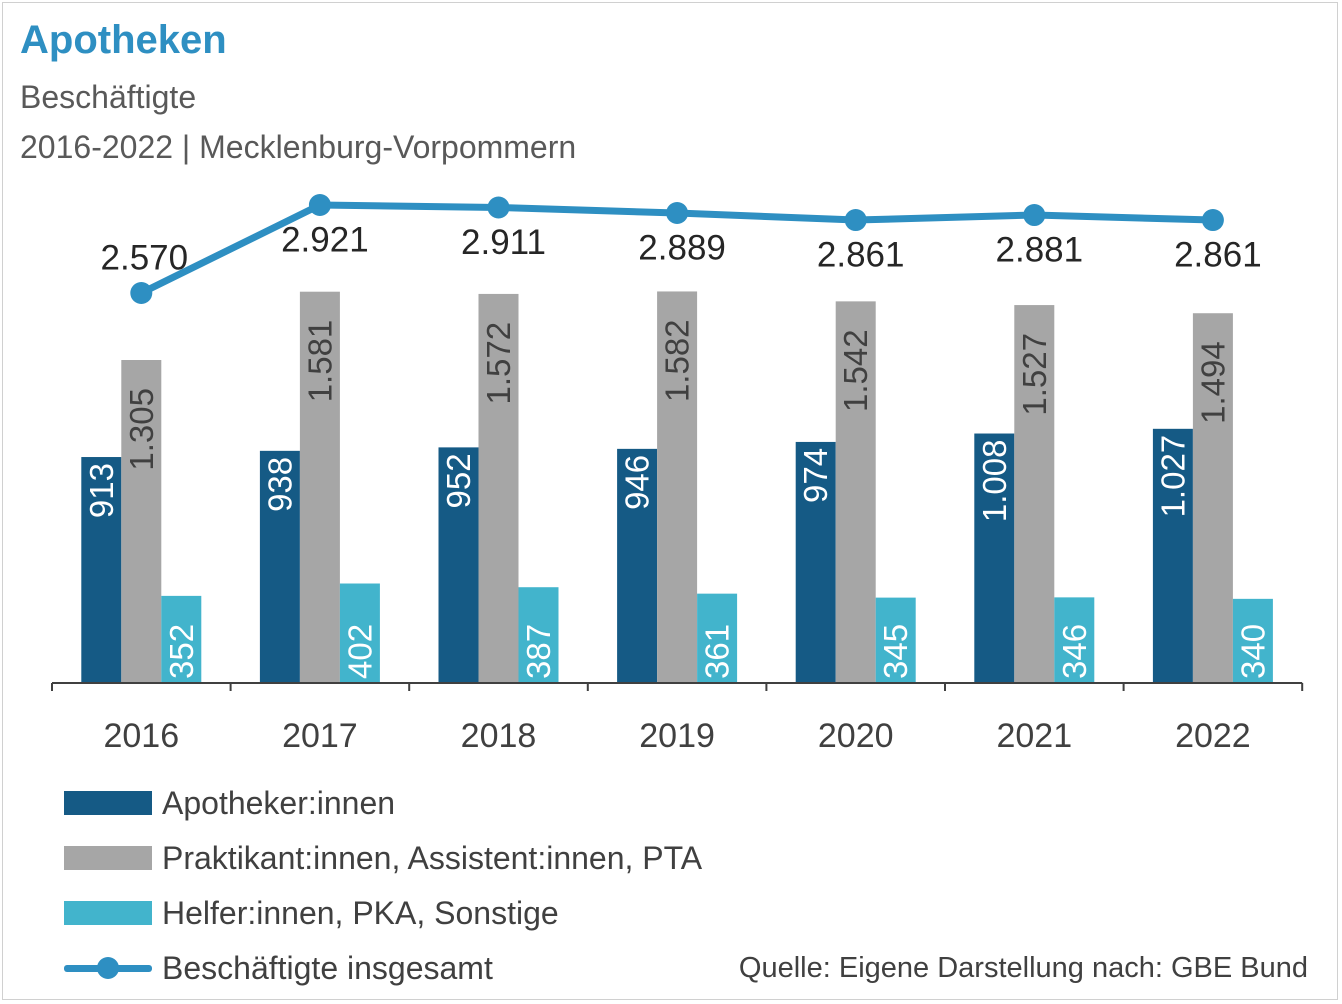  What do you see at coordinates (855, 370) in the screenshot?
I see `bar-label-praktikant-2020: 1.542` at bounding box center [855, 370].